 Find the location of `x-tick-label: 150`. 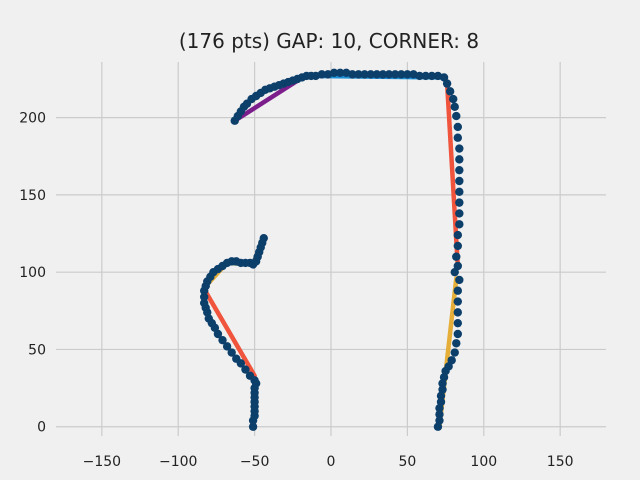

x-tick-label: 150 is located at coordinates (560, 462).